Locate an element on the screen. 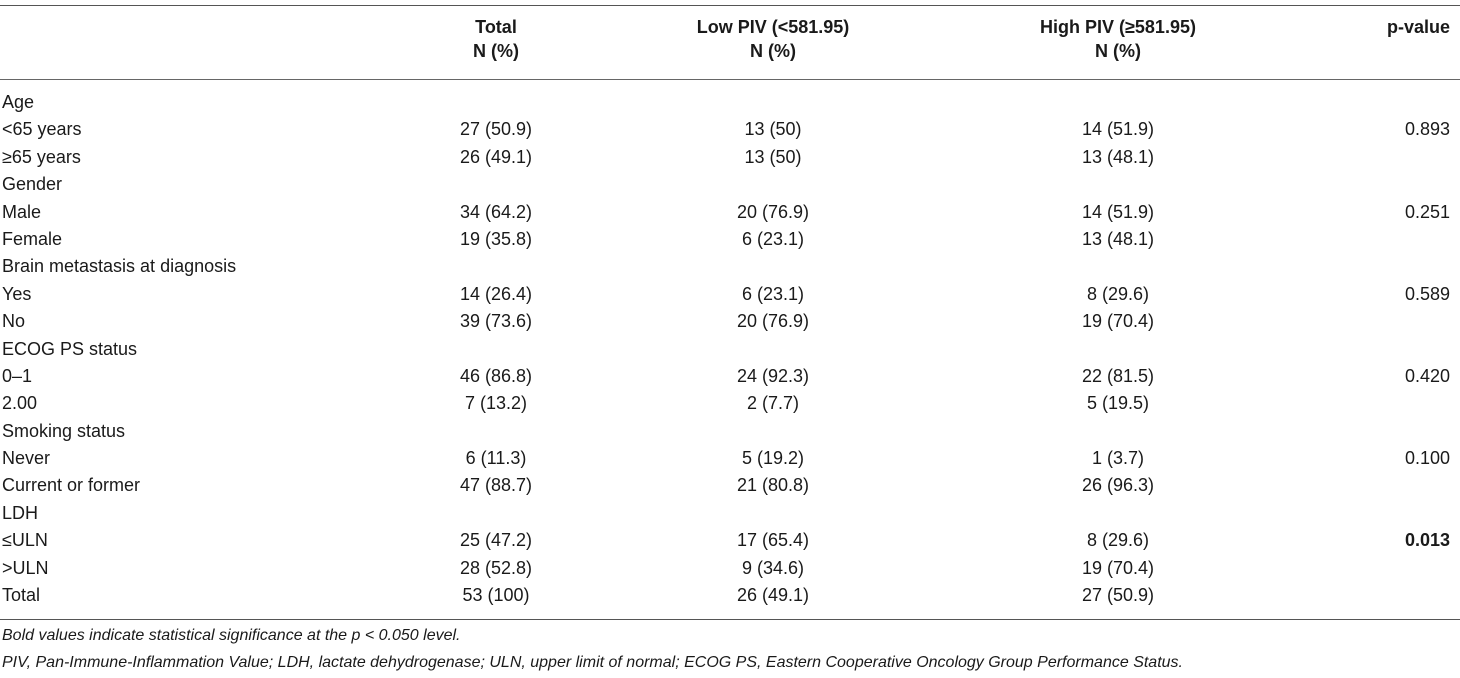 This screenshot has width=1460, height=678. row-label: 0–1 is located at coordinates (17, 375).